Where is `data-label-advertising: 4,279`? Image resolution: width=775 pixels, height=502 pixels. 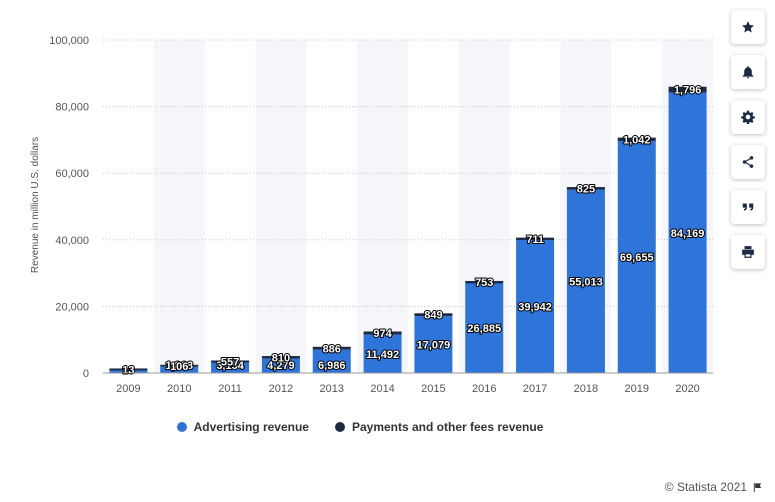 data-label-advertising: 4,279 is located at coordinates (281, 366).